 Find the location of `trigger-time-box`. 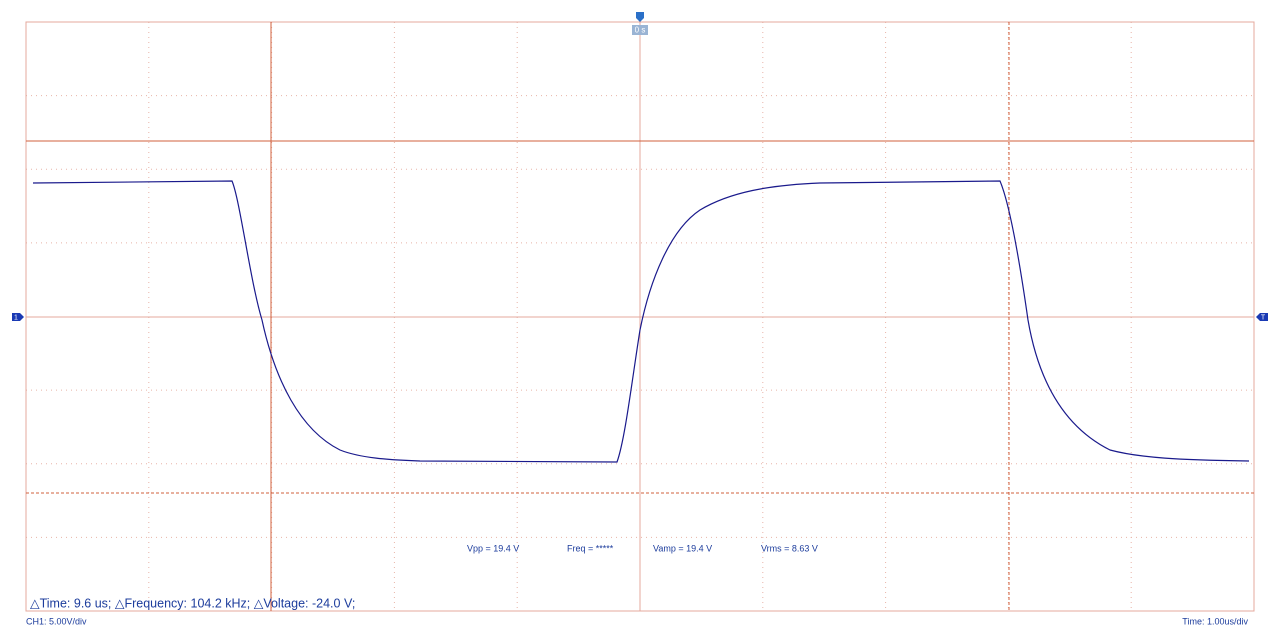

trigger-time-box is located at coordinates (640, 30).